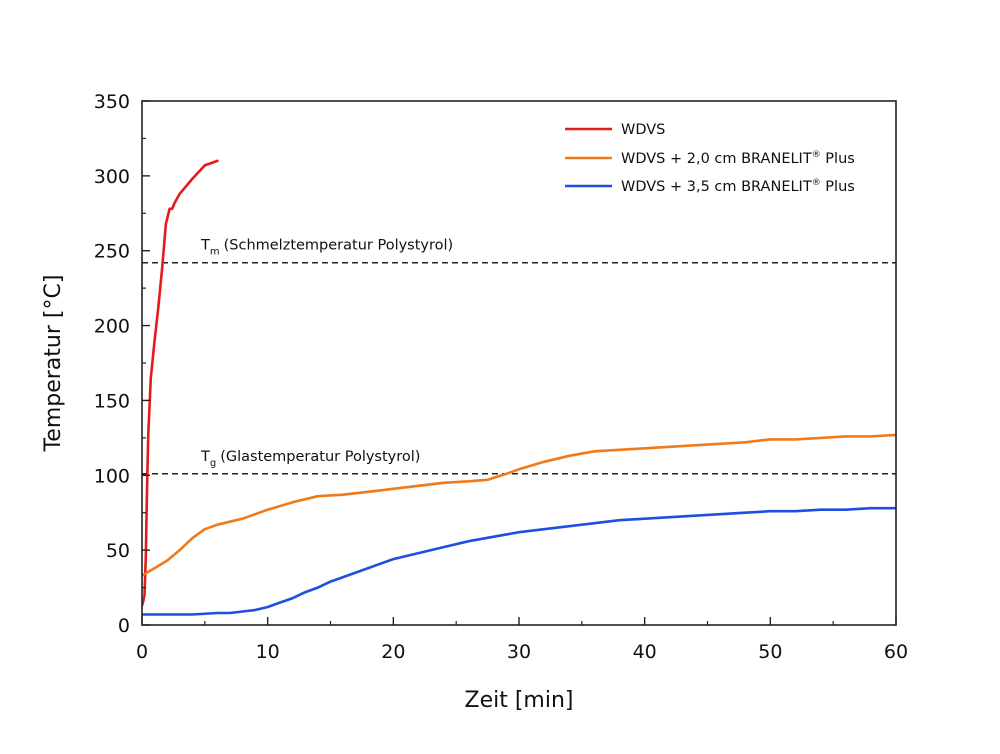 The image size is (1000, 754). Describe the element at coordinates (124, 626) in the screenshot. I see `y-tick-label: 0` at that location.